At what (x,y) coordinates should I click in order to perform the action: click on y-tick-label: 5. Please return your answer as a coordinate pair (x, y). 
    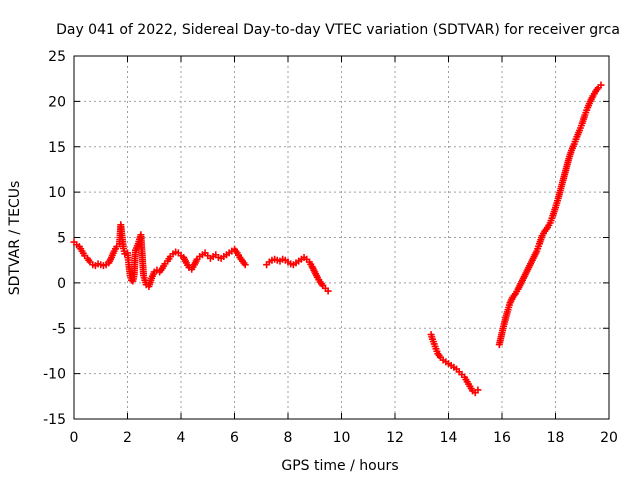
    Looking at the image, I should click on (61, 239).